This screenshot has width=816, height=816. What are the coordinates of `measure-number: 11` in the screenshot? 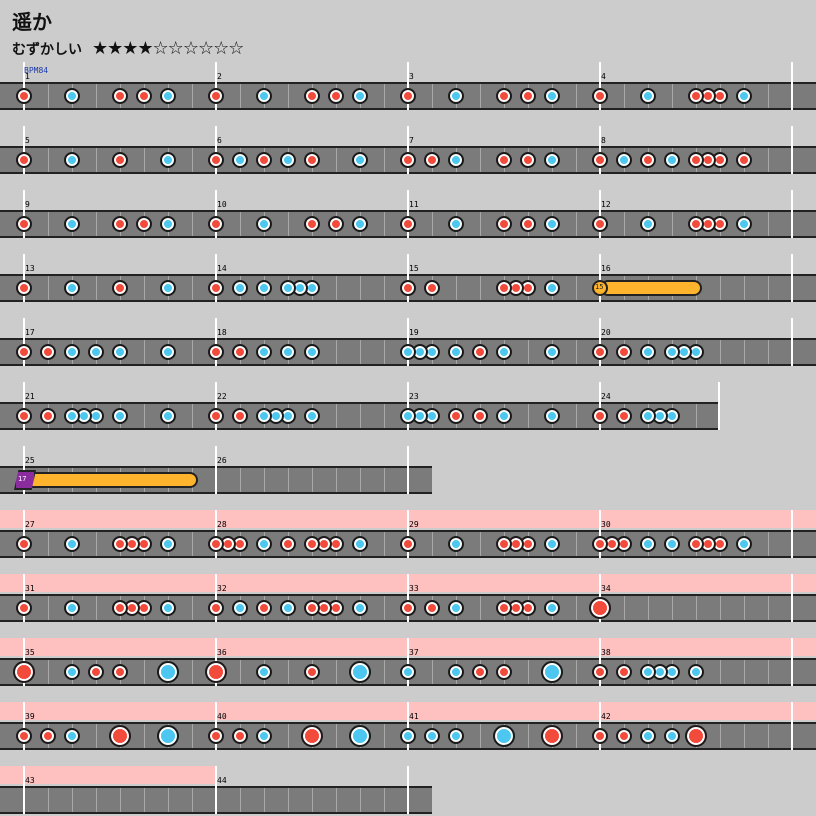 It's located at (414, 204).